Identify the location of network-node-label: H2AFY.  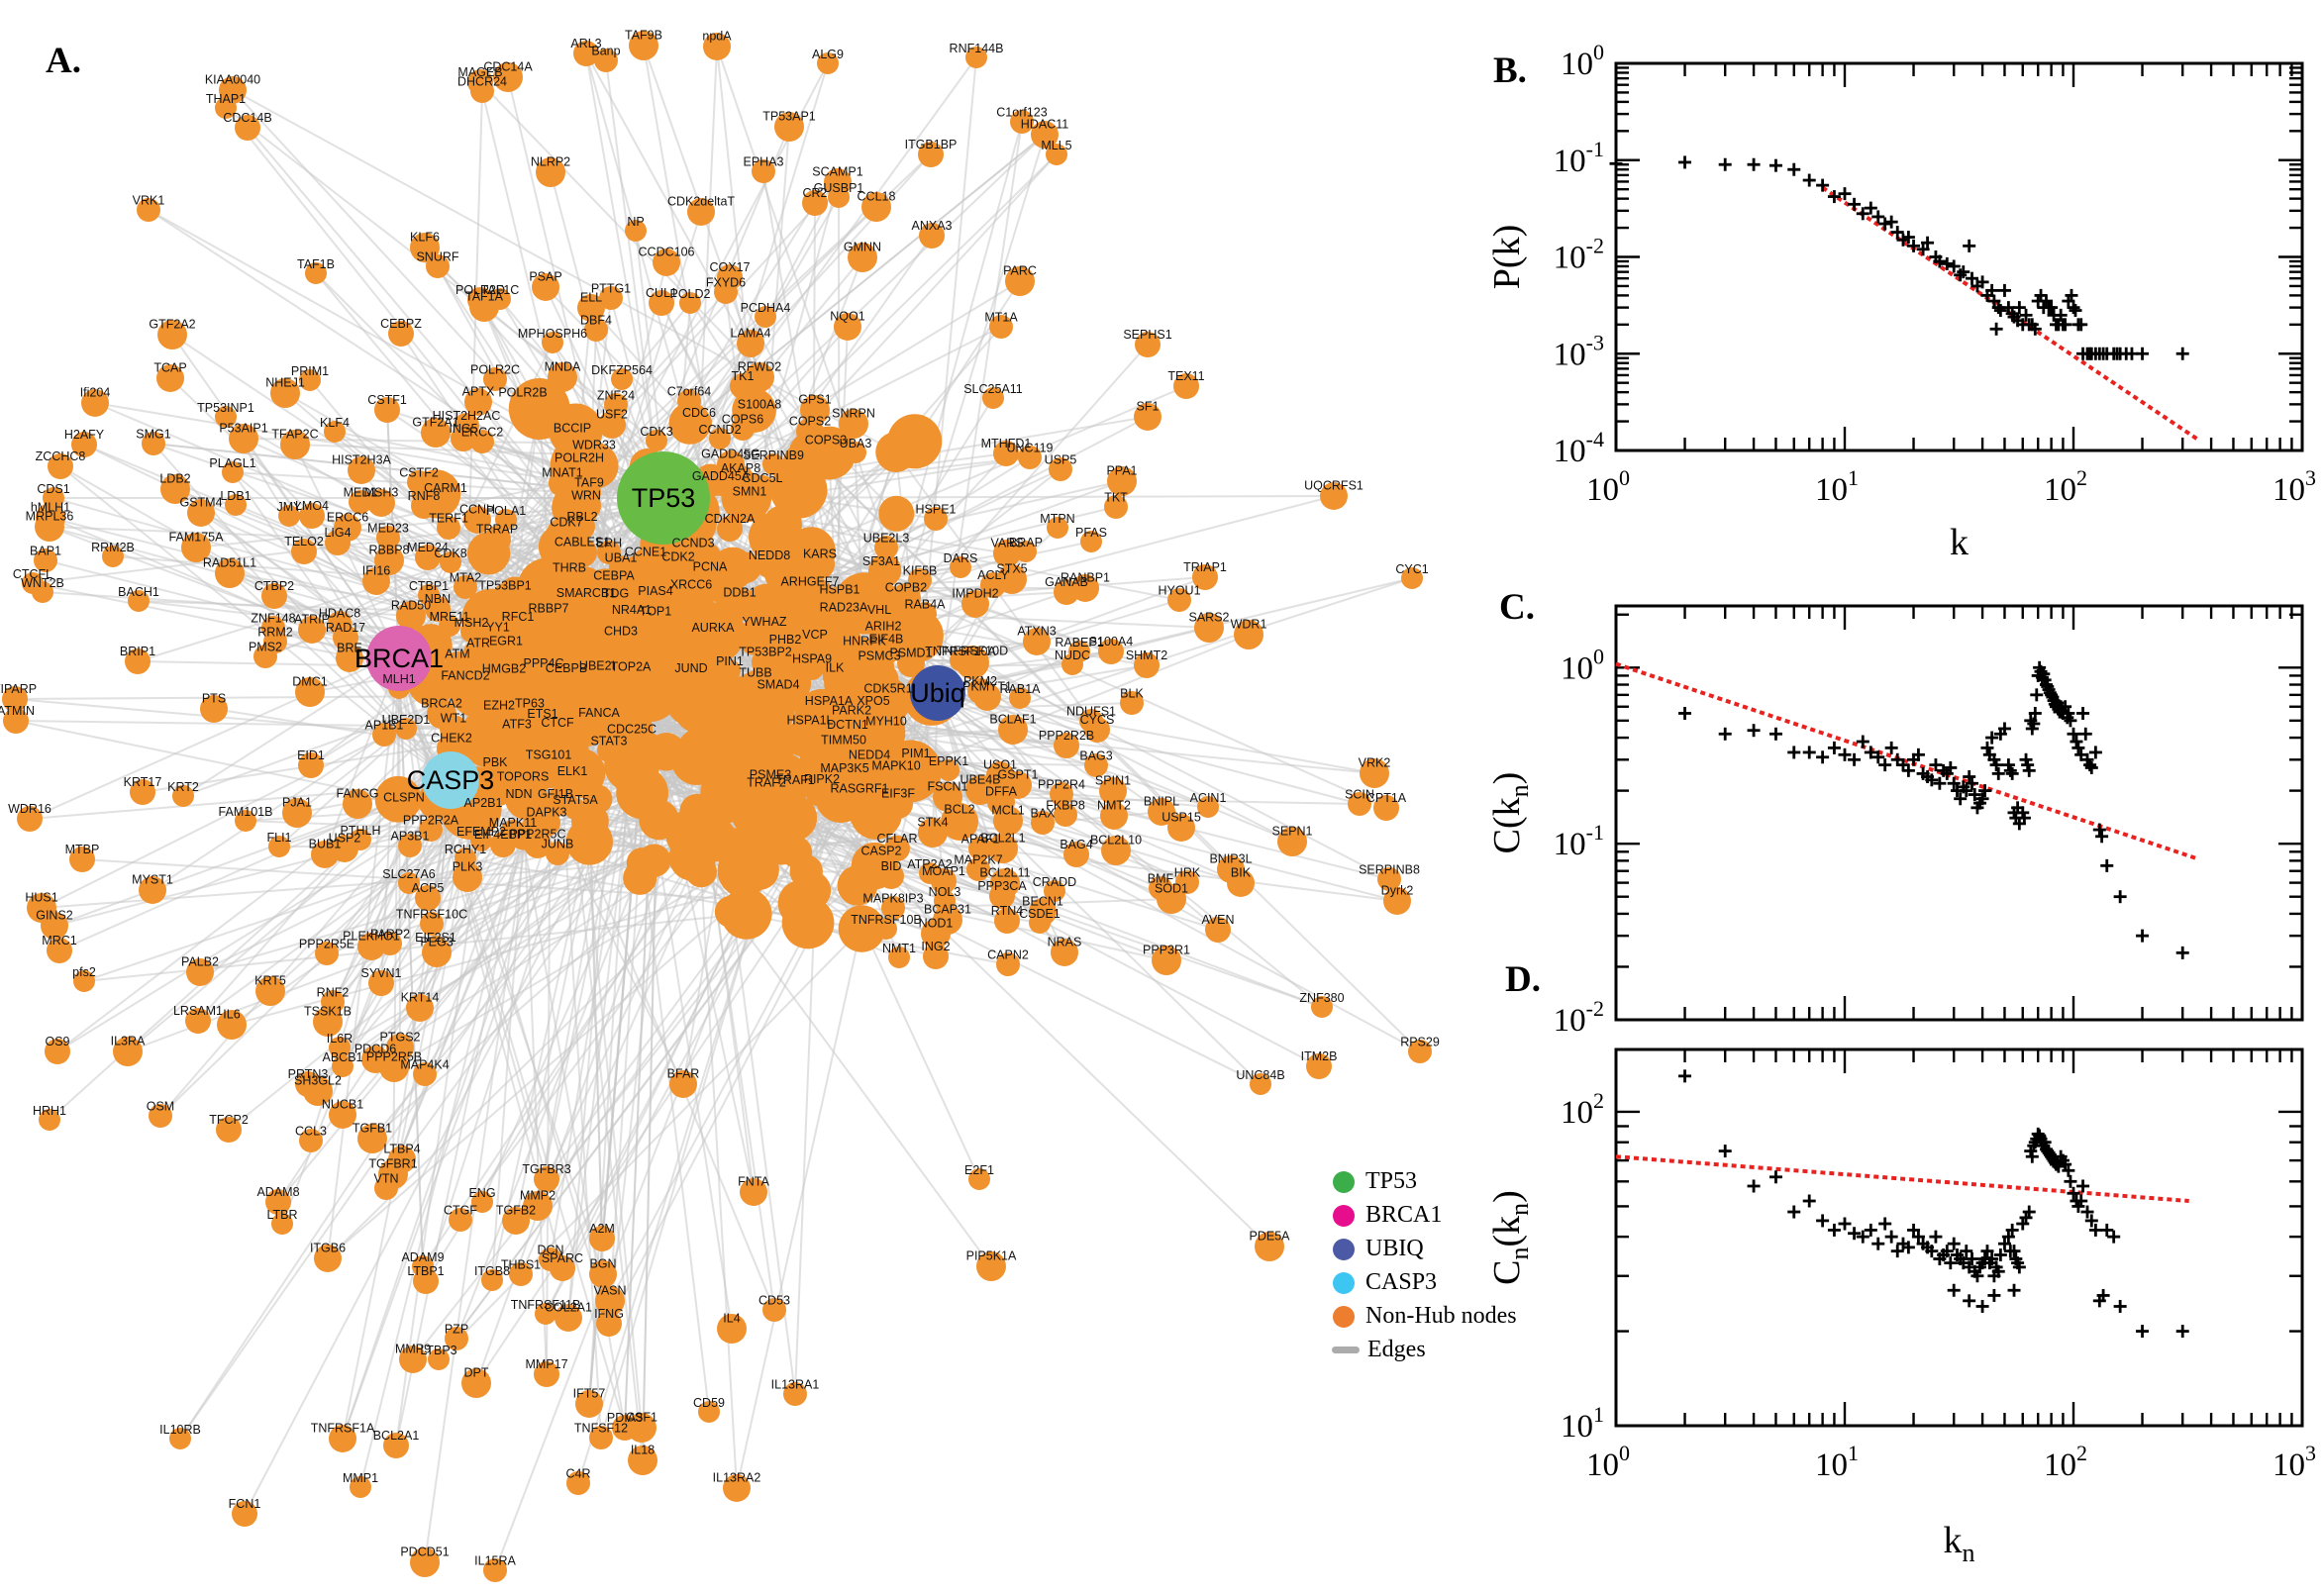
(85, 435).